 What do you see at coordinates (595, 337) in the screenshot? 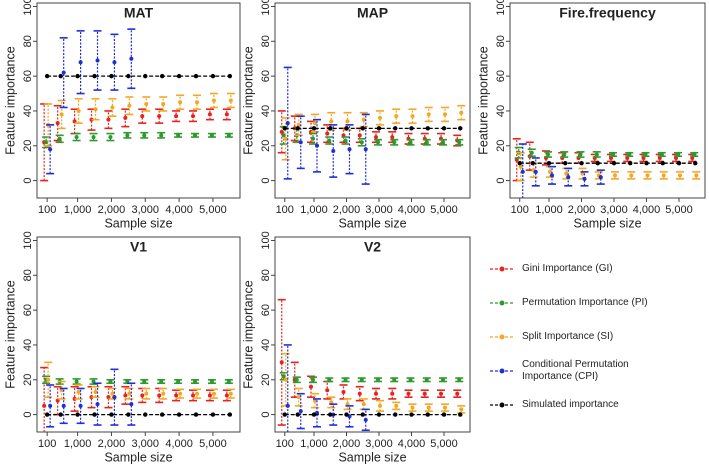
I see `legend-item: Split Importance (SI)` at bounding box center [595, 337].